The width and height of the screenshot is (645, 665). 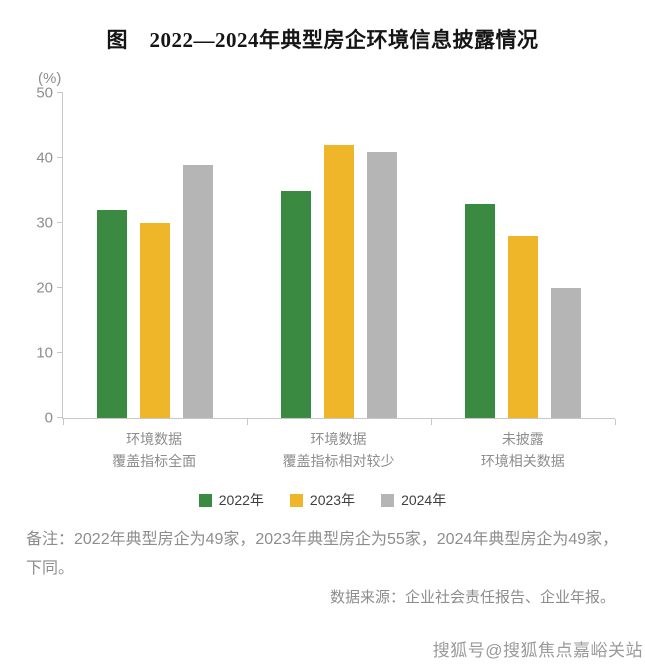 I want to click on y-tick-label-50: 50, so click(x=44, y=93).